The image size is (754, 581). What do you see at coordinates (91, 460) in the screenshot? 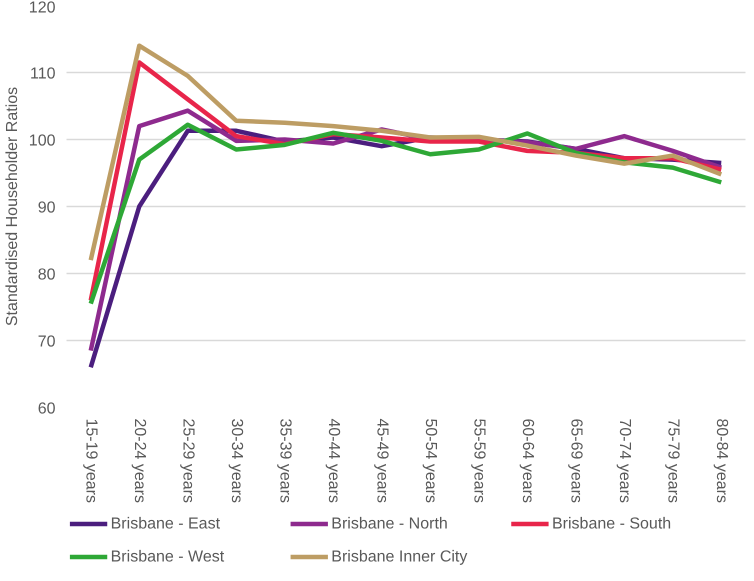
I see `x-tick-label: 15-19 years` at bounding box center [91, 460].